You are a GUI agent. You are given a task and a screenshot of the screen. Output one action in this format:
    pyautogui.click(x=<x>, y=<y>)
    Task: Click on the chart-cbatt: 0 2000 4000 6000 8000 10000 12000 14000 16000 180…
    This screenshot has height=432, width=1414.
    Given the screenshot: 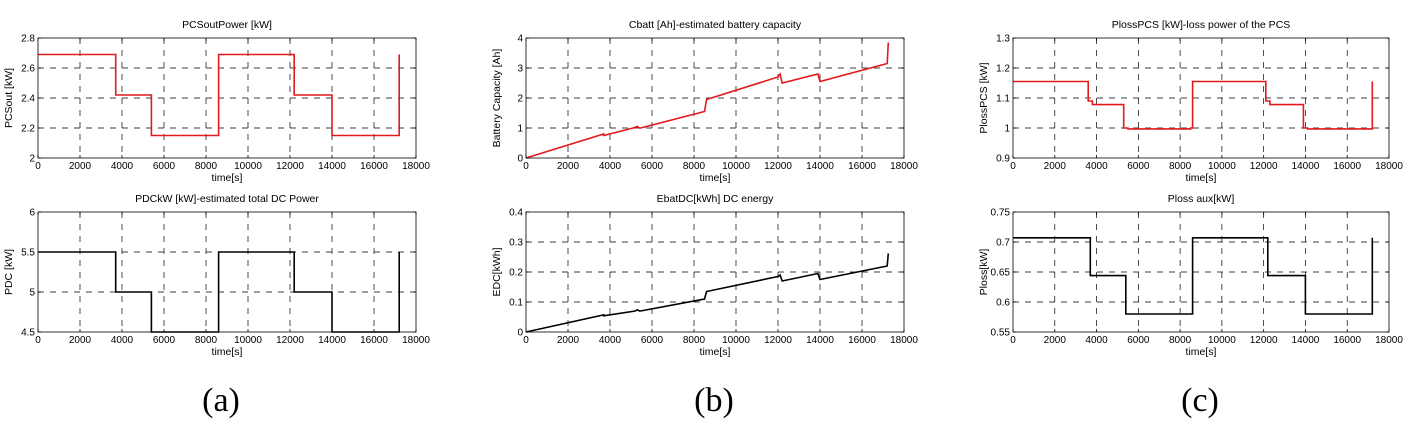 What is the action you would take?
    pyautogui.click(x=704, y=101)
    